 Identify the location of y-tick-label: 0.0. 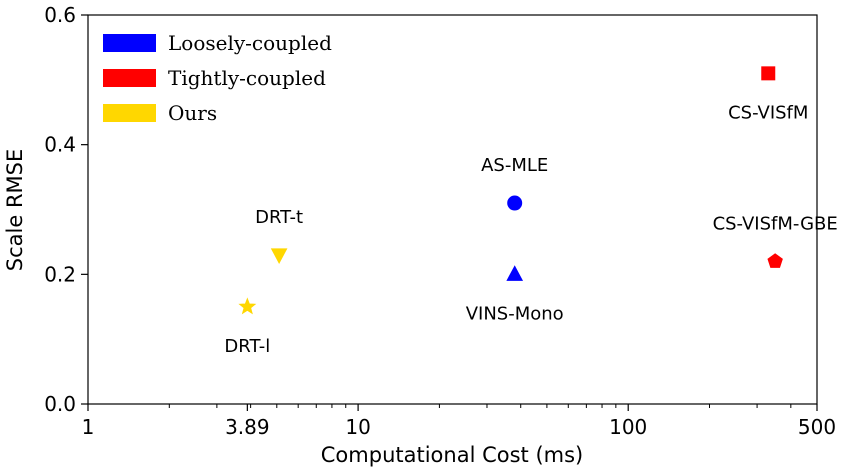
(60, 404).